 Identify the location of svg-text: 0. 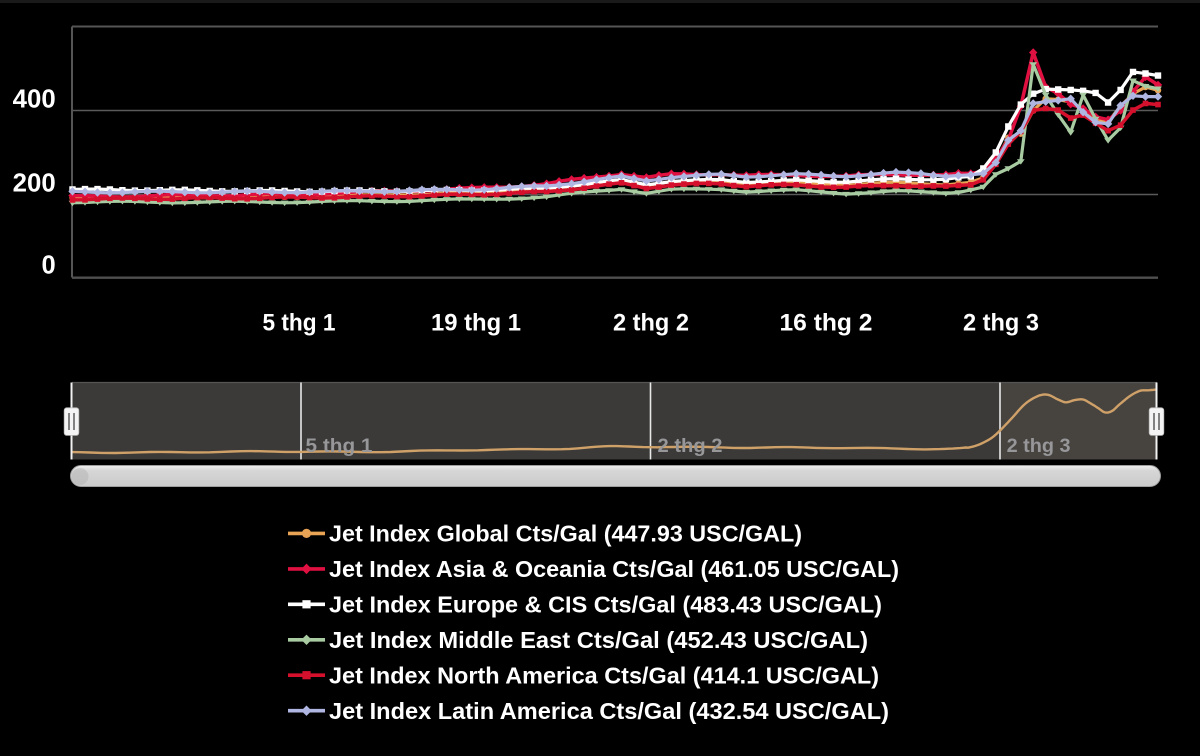
(49, 266).